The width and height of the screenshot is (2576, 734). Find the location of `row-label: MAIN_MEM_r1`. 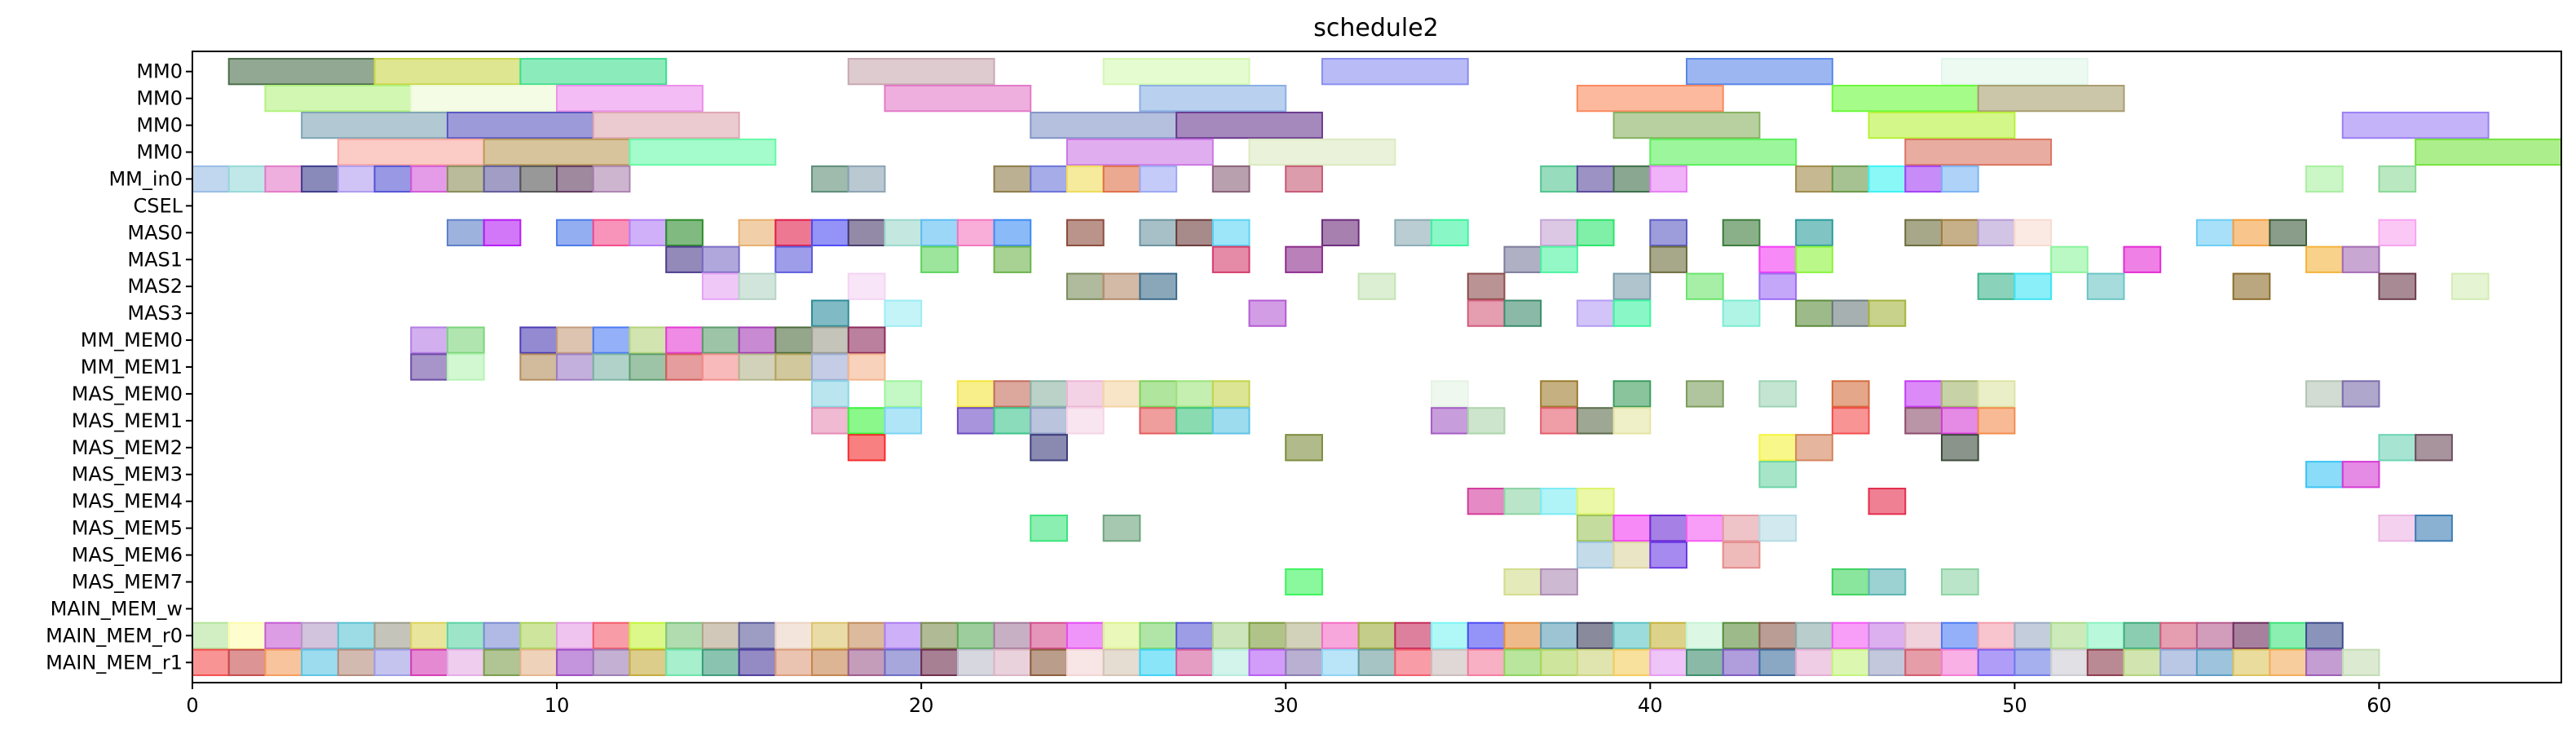

row-label: MAIN_MEM_r1 is located at coordinates (114, 662).